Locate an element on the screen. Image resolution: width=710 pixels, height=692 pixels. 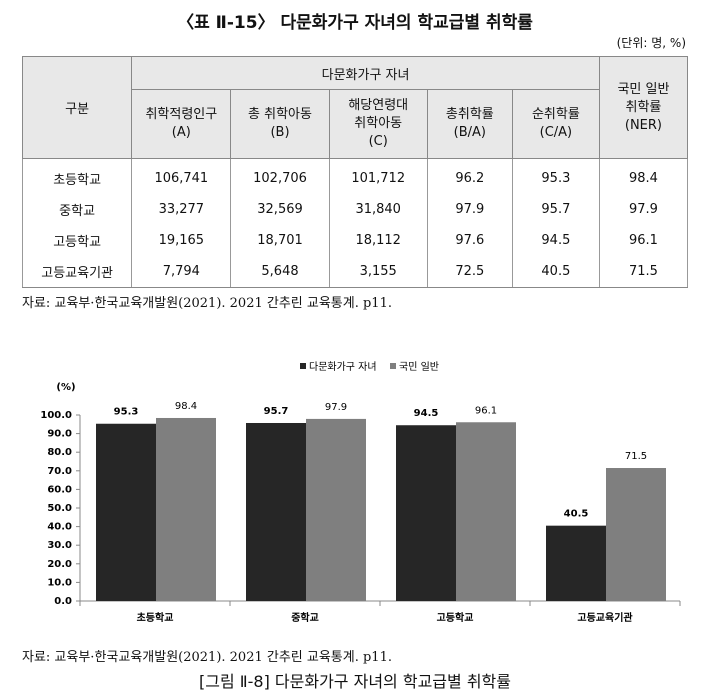
y-tick-label: 70.0 is located at coordinates (59, 471).